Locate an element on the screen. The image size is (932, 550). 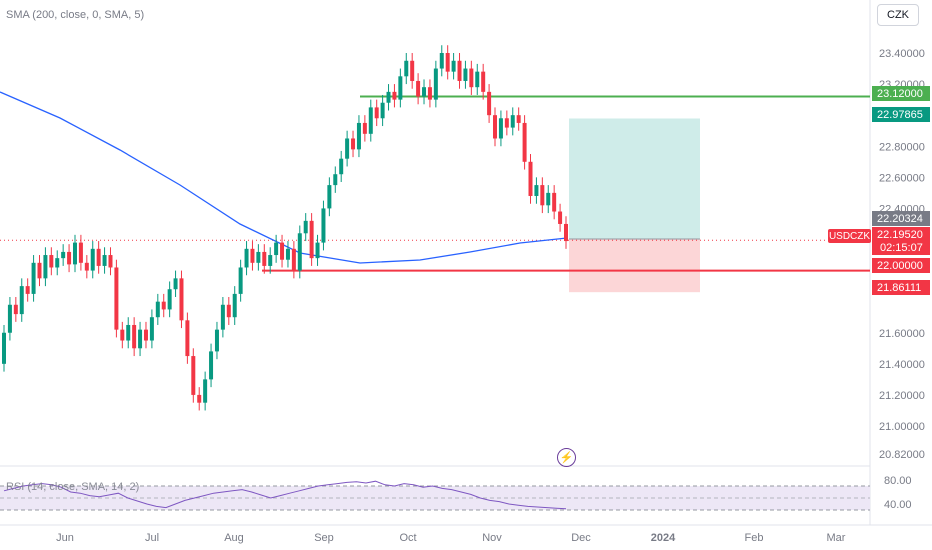
sma-indicator-label: SMA (200, close, 0, SMA, 5) is located at coordinates (75, 15).